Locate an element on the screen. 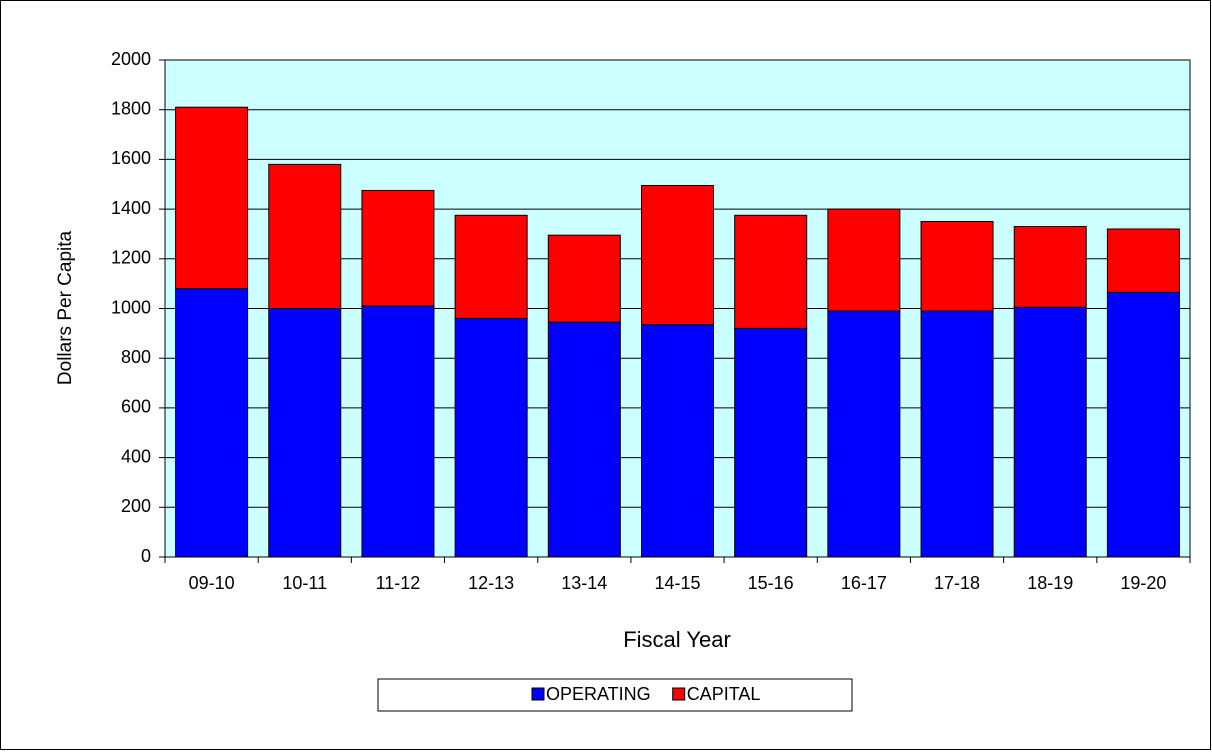  x-tick-label: 11-12 is located at coordinates (398, 583).